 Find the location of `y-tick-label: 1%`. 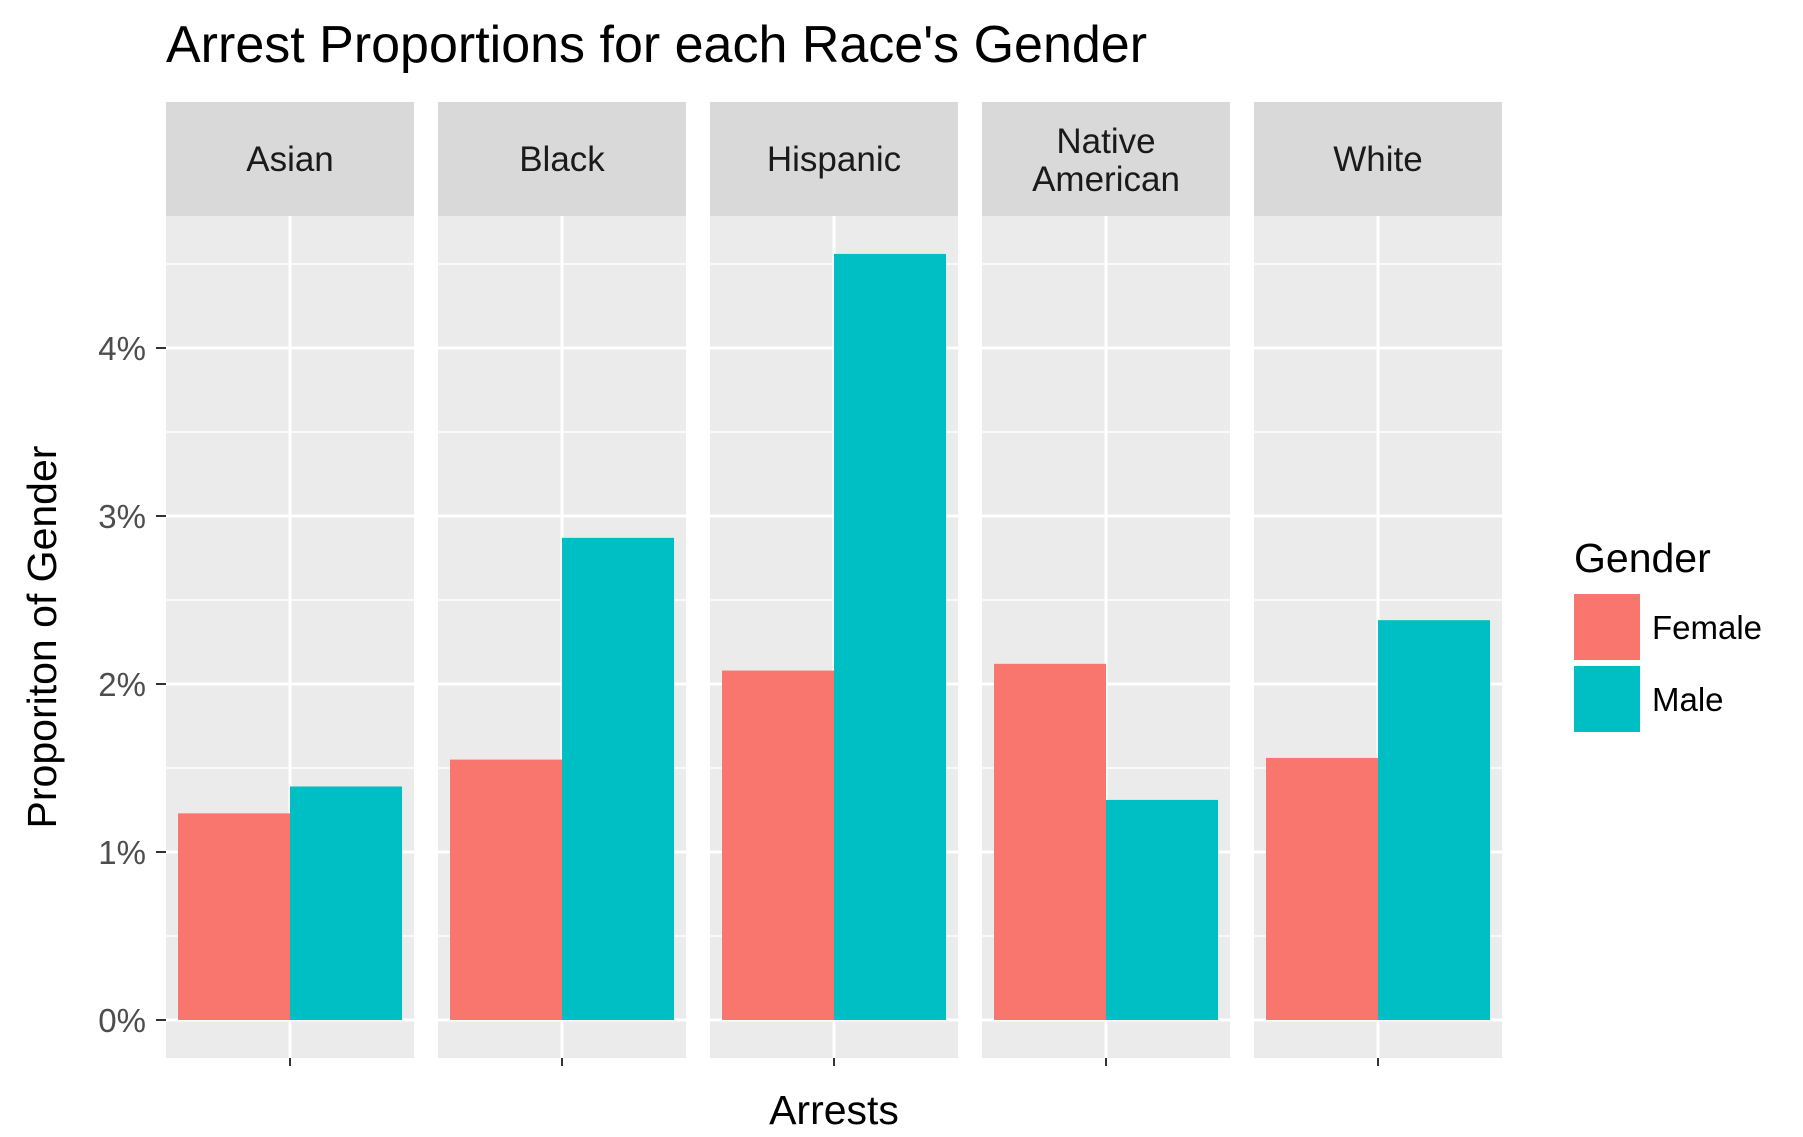

y-tick-label: 1% is located at coordinates (122, 852).